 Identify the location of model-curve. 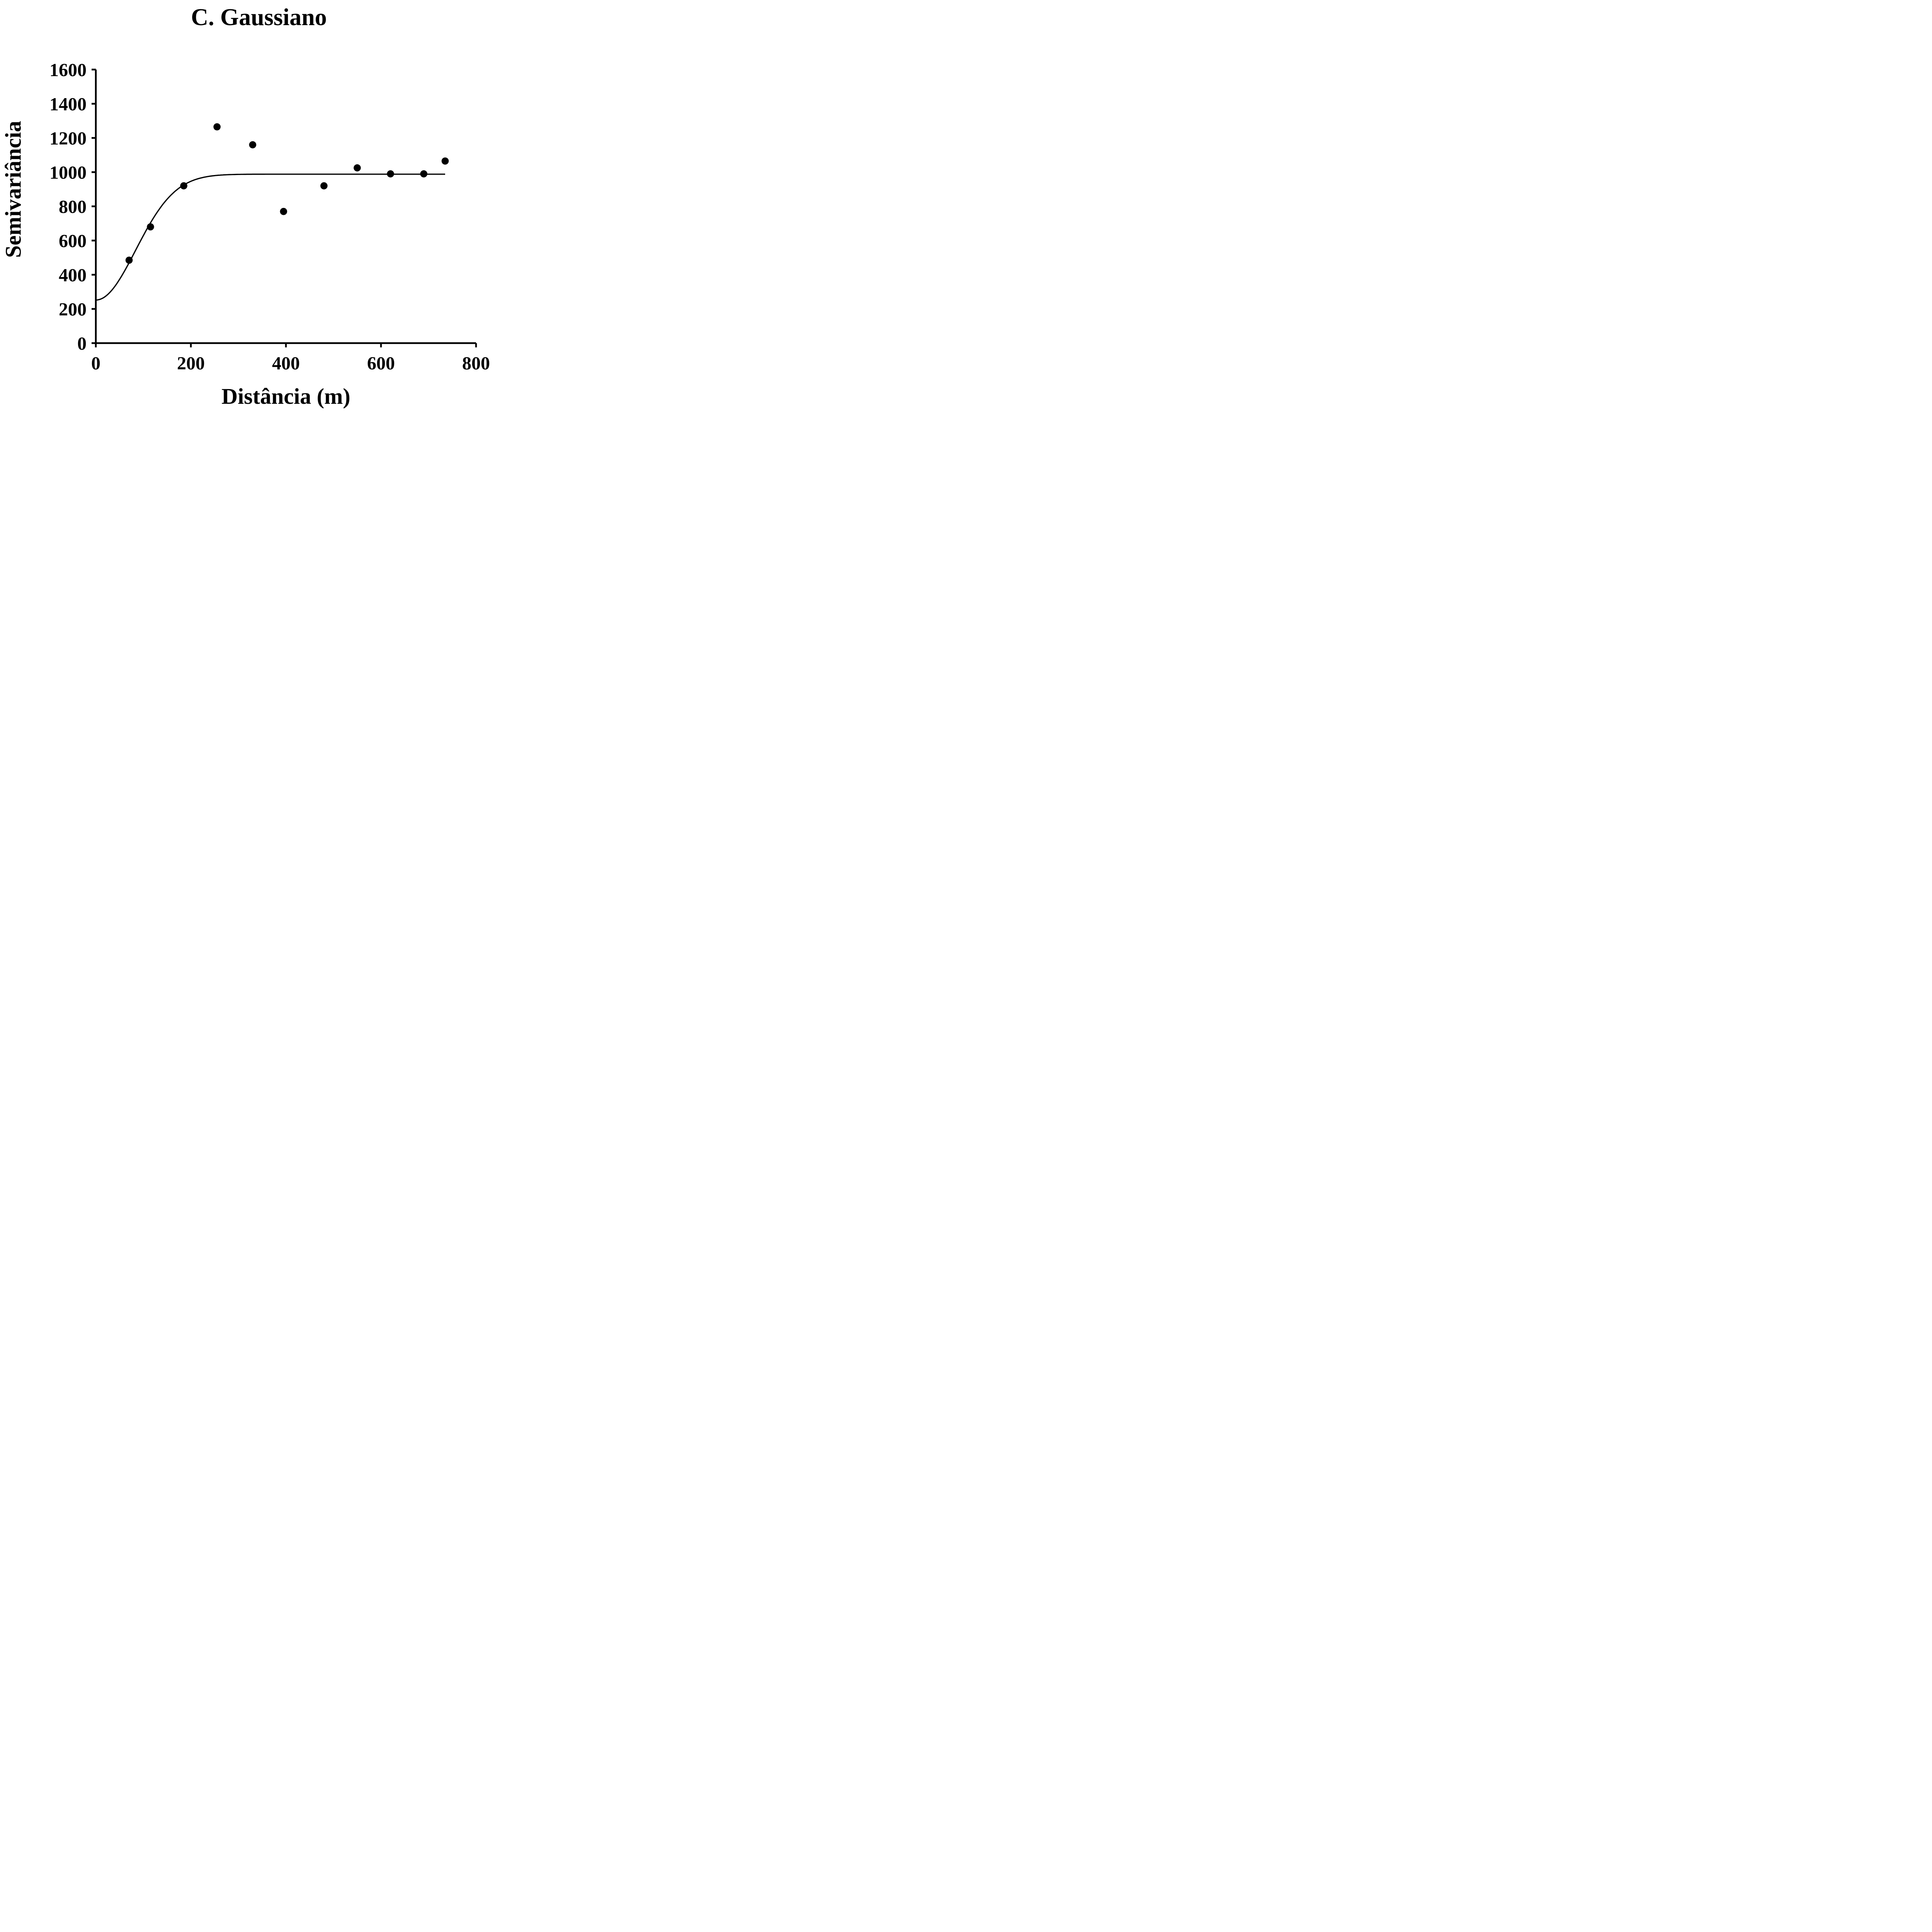
(270, 237).